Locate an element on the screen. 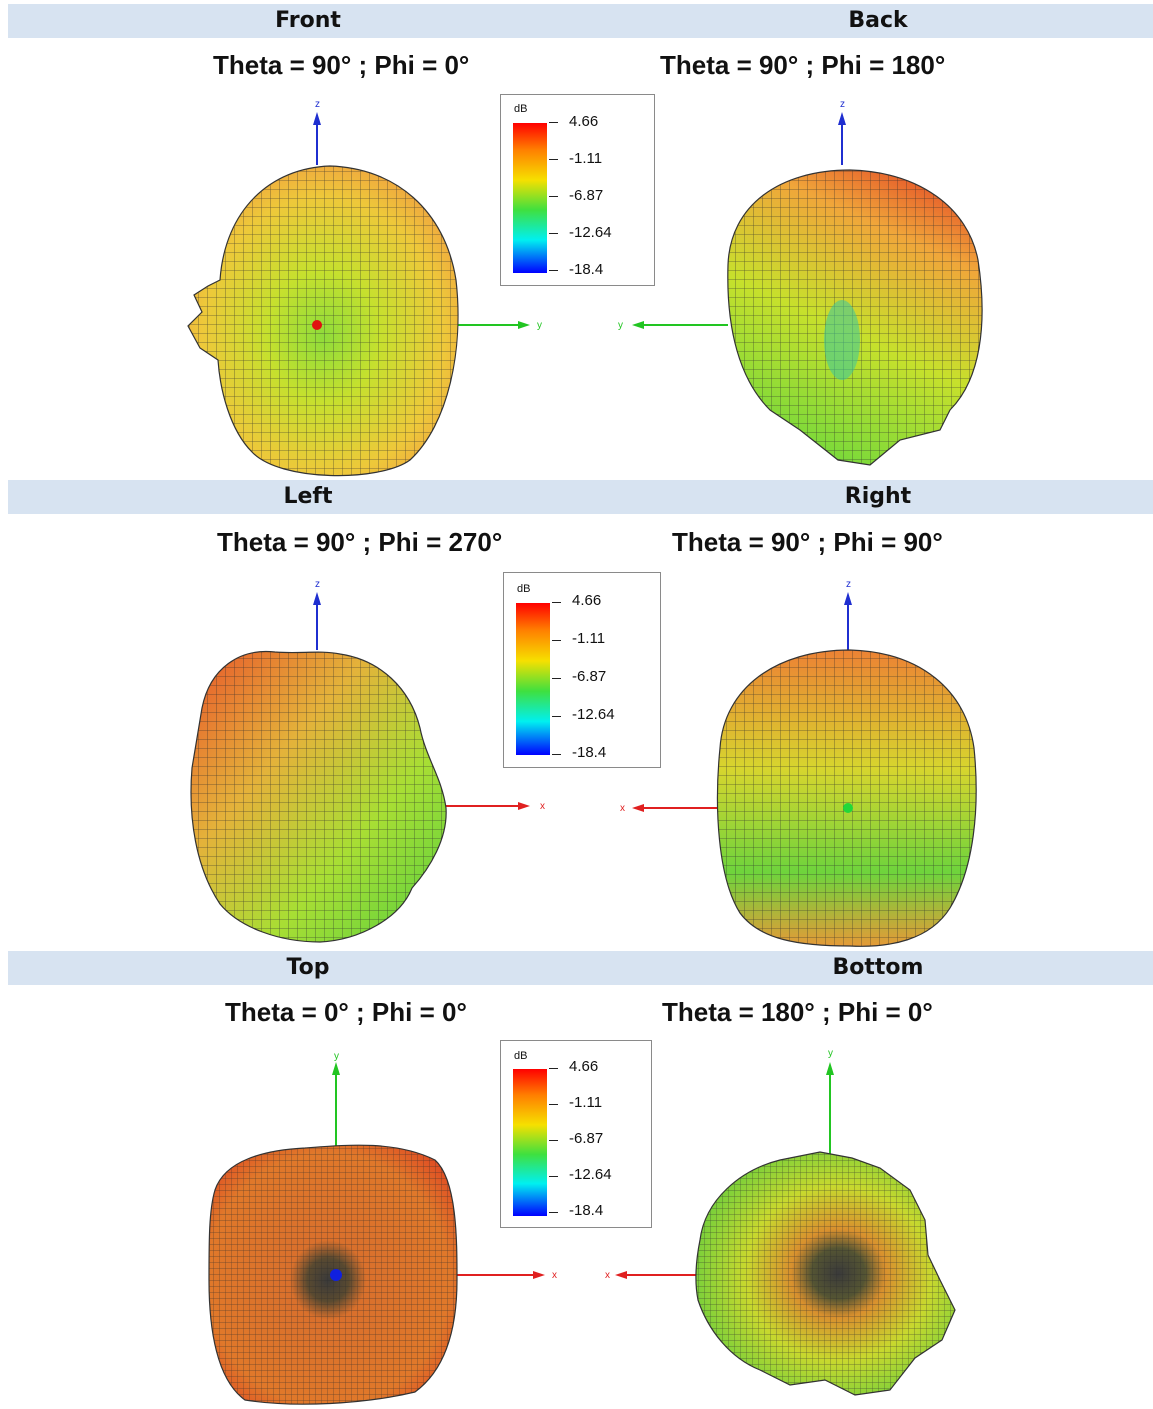 Image resolution: width=1153 pixels, height=1409 pixels. pattern-view-top: y x is located at coordinates (382, 1228).